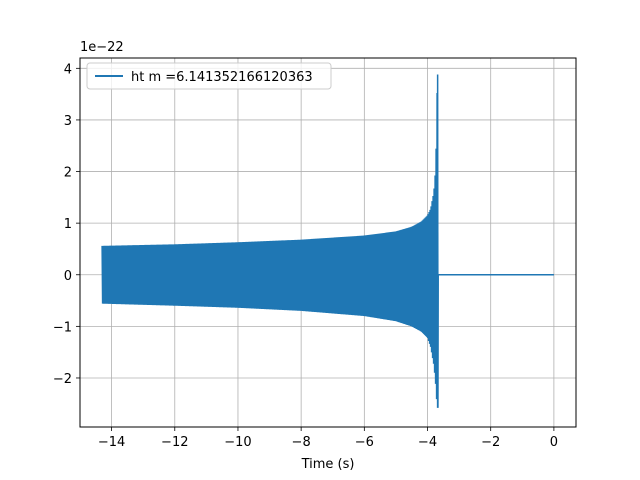  I want to click on legend-box, so click(209, 76).